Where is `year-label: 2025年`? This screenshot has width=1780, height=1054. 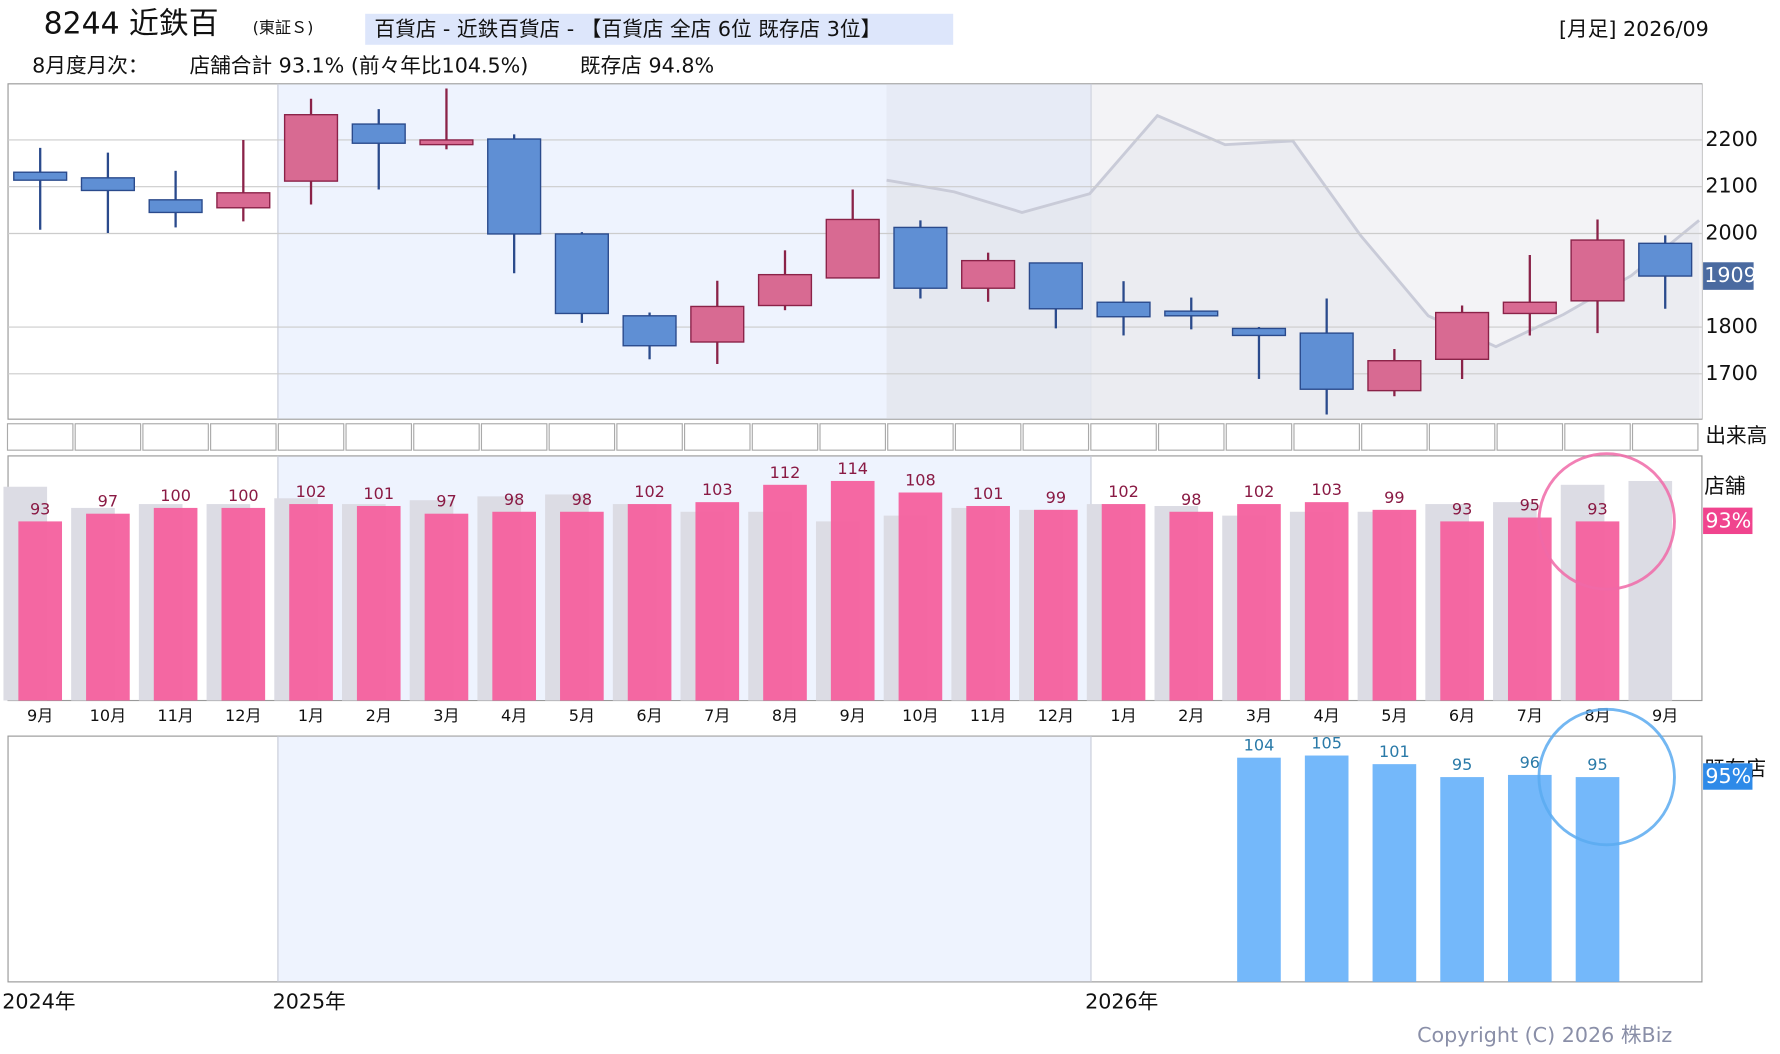
year-label: 2025年 is located at coordinates (309, 1002).